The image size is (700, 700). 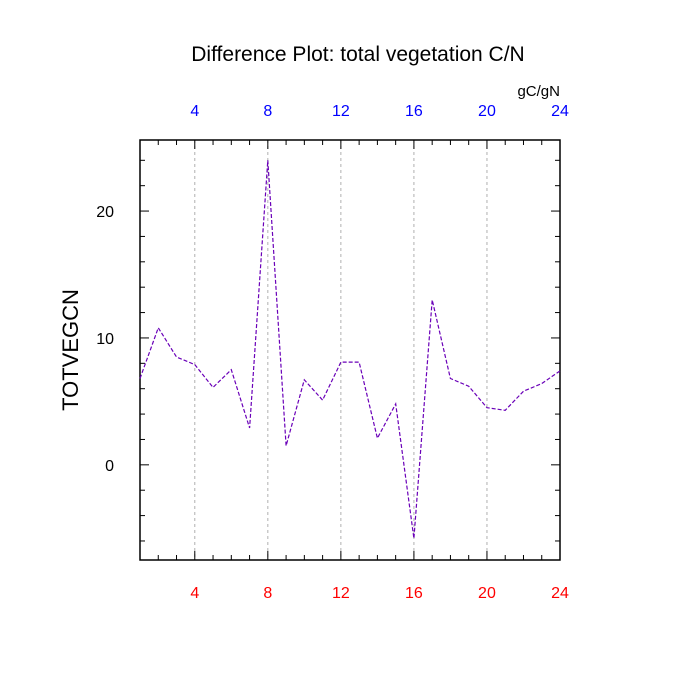 What do you see at coordinates (194, 111) in the screenshot?
I see `x-tick-label-top: 4` at bounding box center [194, 111].